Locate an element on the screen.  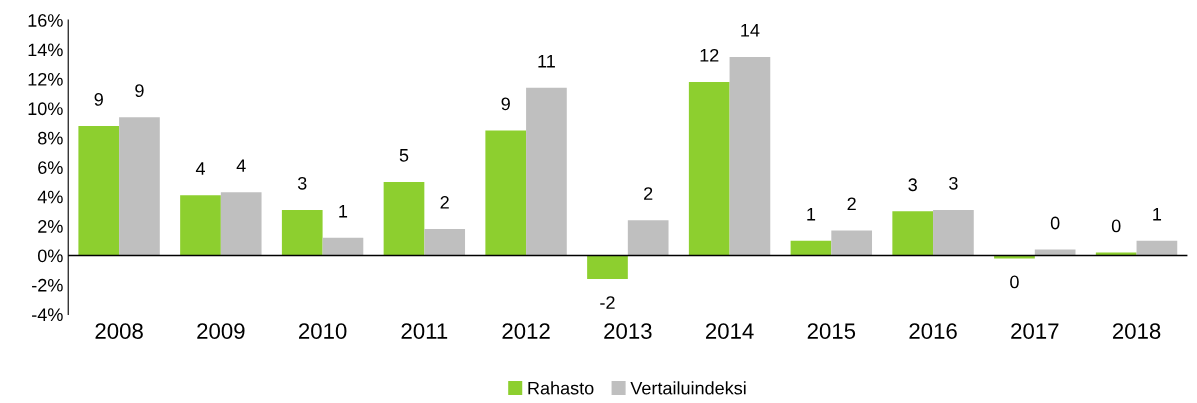
data-label: 14 is located at coordinates (750, 30).